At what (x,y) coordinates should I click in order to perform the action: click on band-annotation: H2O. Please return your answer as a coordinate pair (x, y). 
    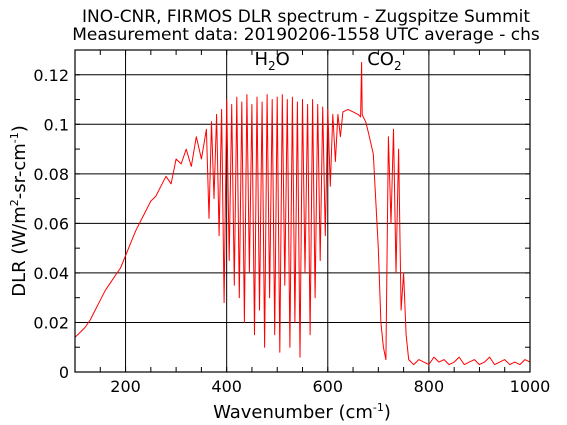
    Looking at the image, I should click on (271, 61).